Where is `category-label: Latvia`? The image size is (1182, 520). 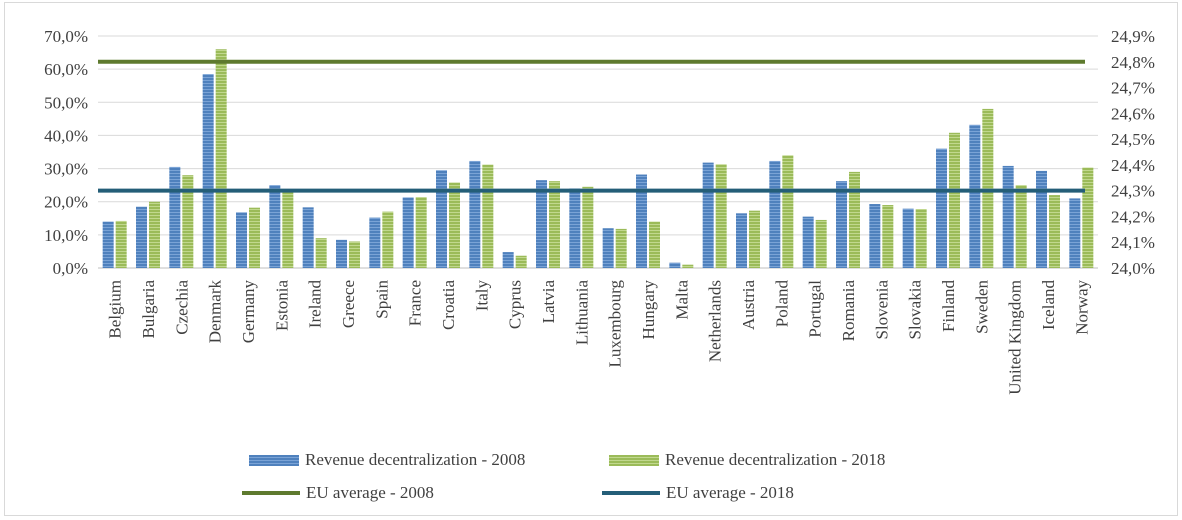 category-label: Latvia is located at coordinates (548, 302).